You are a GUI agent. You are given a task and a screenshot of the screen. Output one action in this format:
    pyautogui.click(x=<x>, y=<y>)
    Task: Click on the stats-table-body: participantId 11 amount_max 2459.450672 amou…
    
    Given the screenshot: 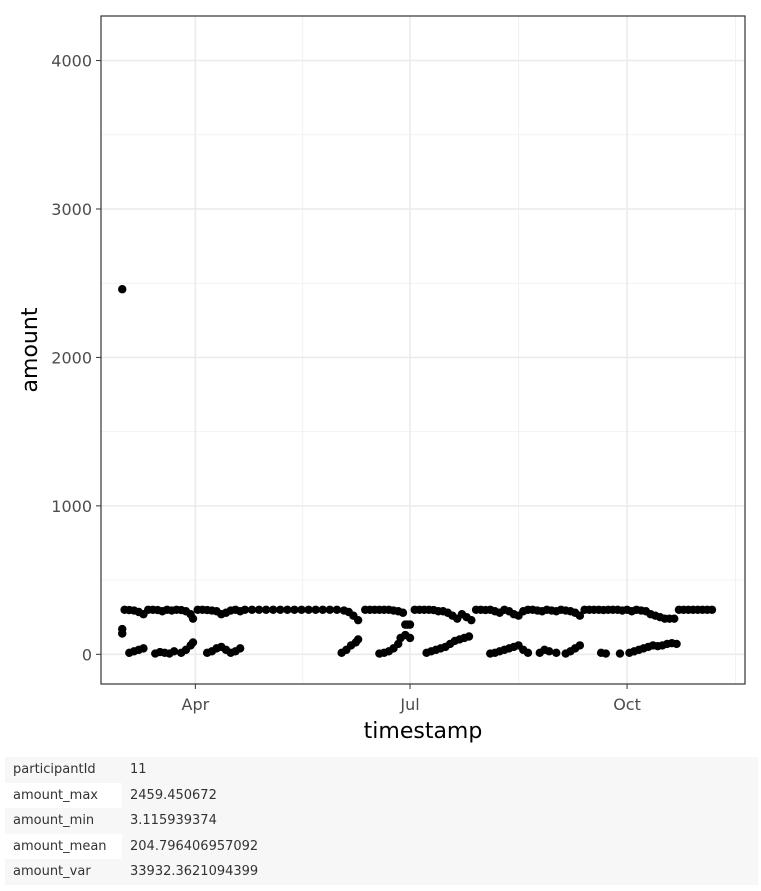 What is the action you would take?
    pyautogui.click(x=381, y=821)
    